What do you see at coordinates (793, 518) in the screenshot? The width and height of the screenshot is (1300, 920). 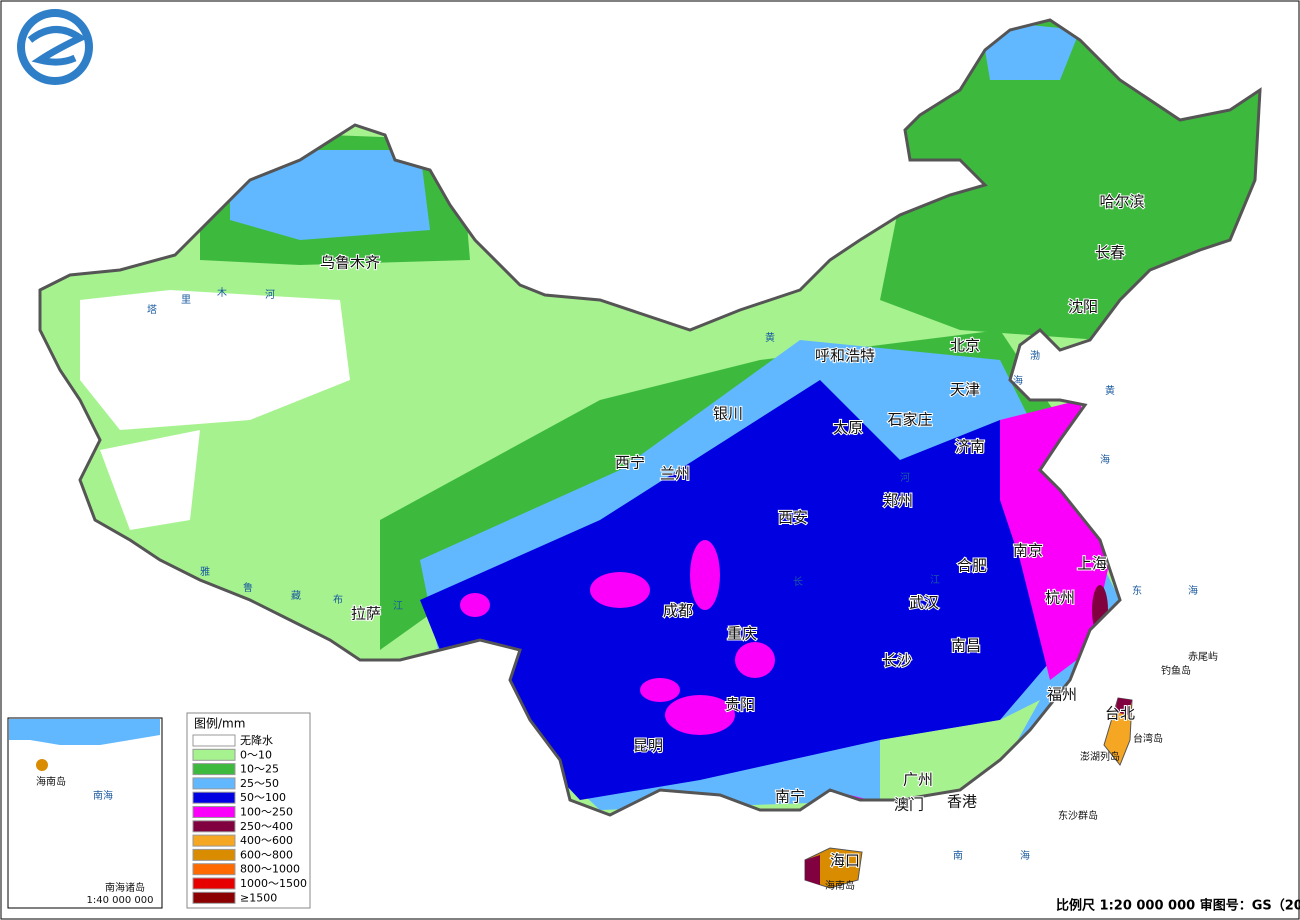 I see `city-label: 西安` at bounding box center [793, 518].